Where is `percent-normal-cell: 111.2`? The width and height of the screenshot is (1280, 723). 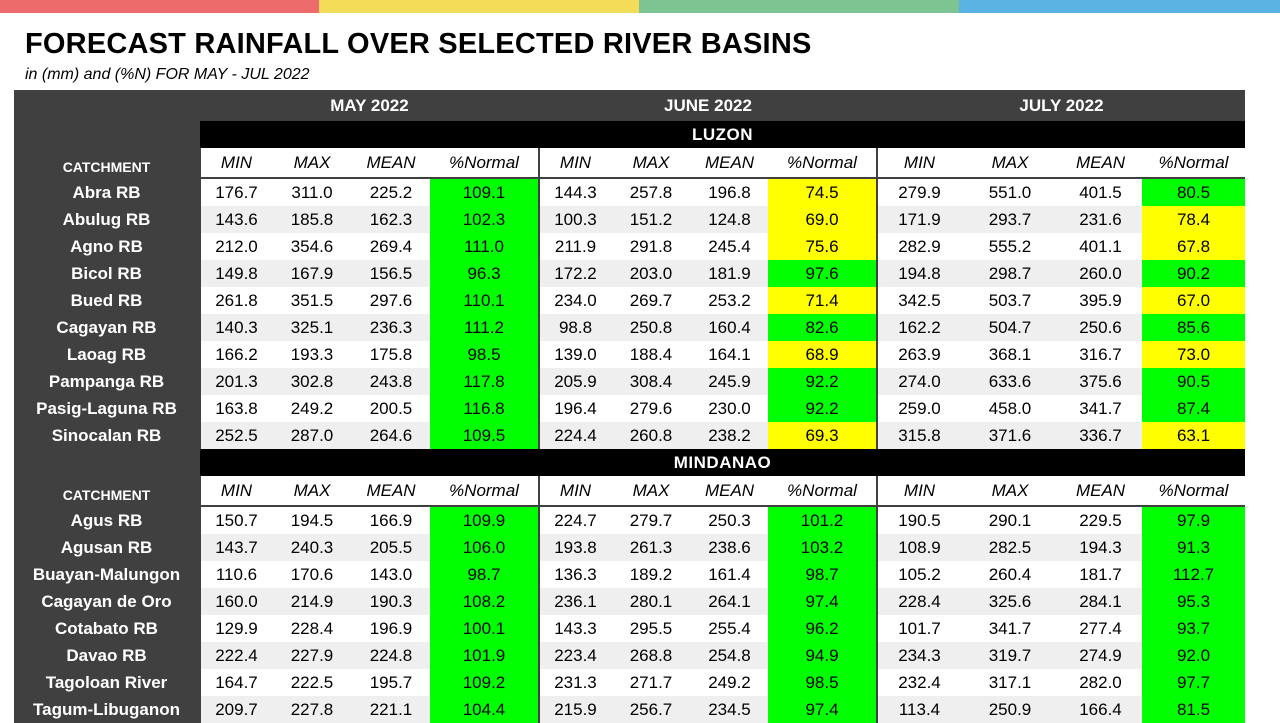
percent-normal-cell: 111.2 is located at coordinates (484, 327).